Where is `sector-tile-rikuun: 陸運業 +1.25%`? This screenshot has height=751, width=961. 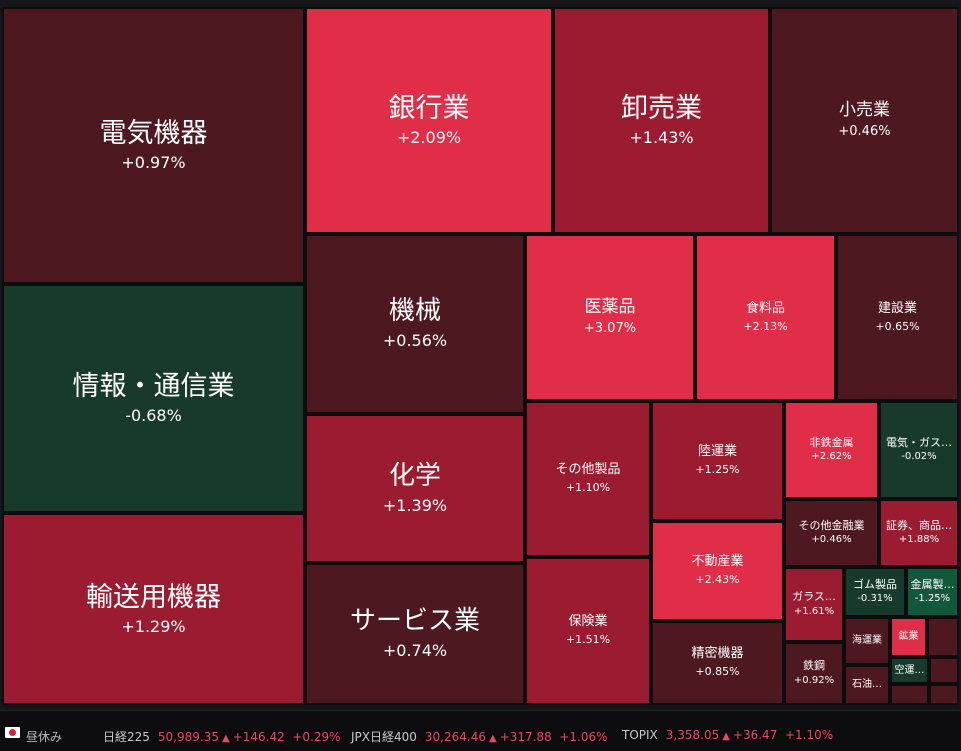 sector-tile-rikuun: 陸運業 +1.25% is located at coordinates (717, 461).